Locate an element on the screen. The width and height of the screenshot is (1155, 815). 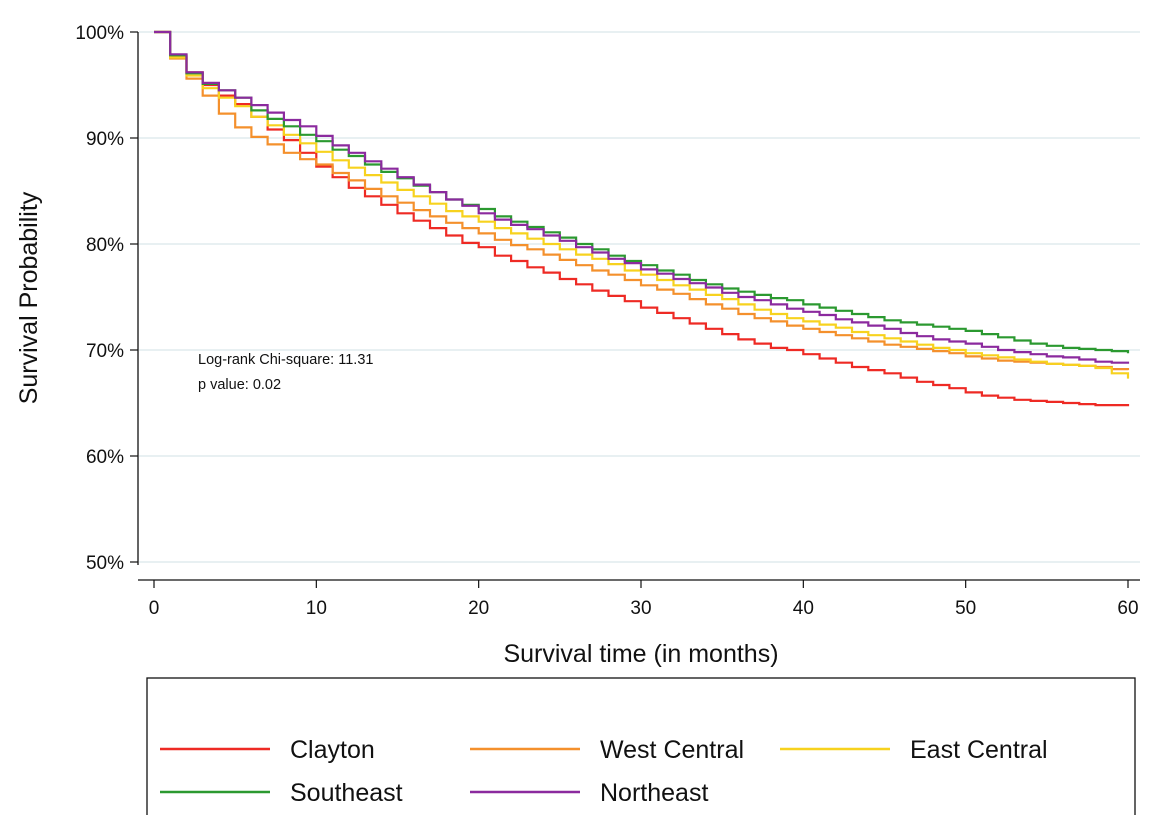
annotation-chi-square: Log-rank Chi-square: 11.31 is located at coordinates (285, 360).